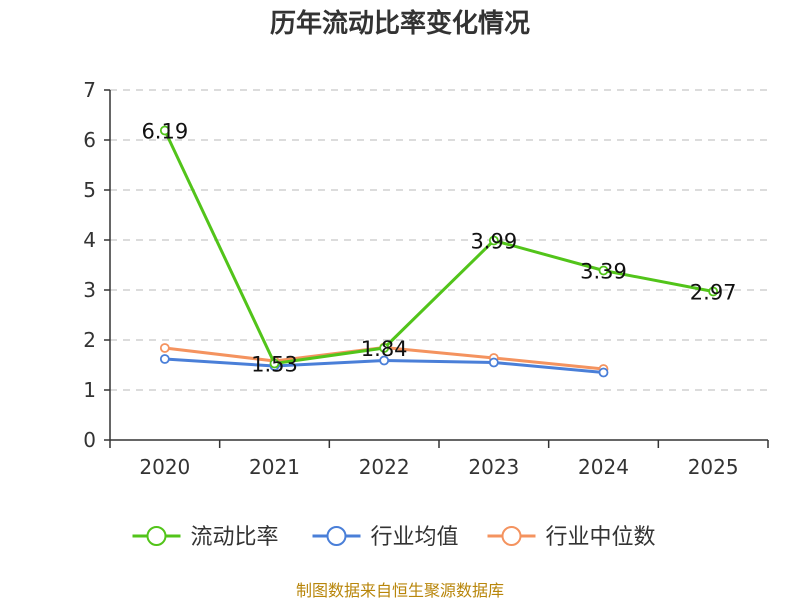 Image resolution: width=800 pixels, height=600 pixels. What do you see at coordinates (274, 467) in the screenshot?
I see `x-tick-label: 2021` at bounding box center [274, 467].